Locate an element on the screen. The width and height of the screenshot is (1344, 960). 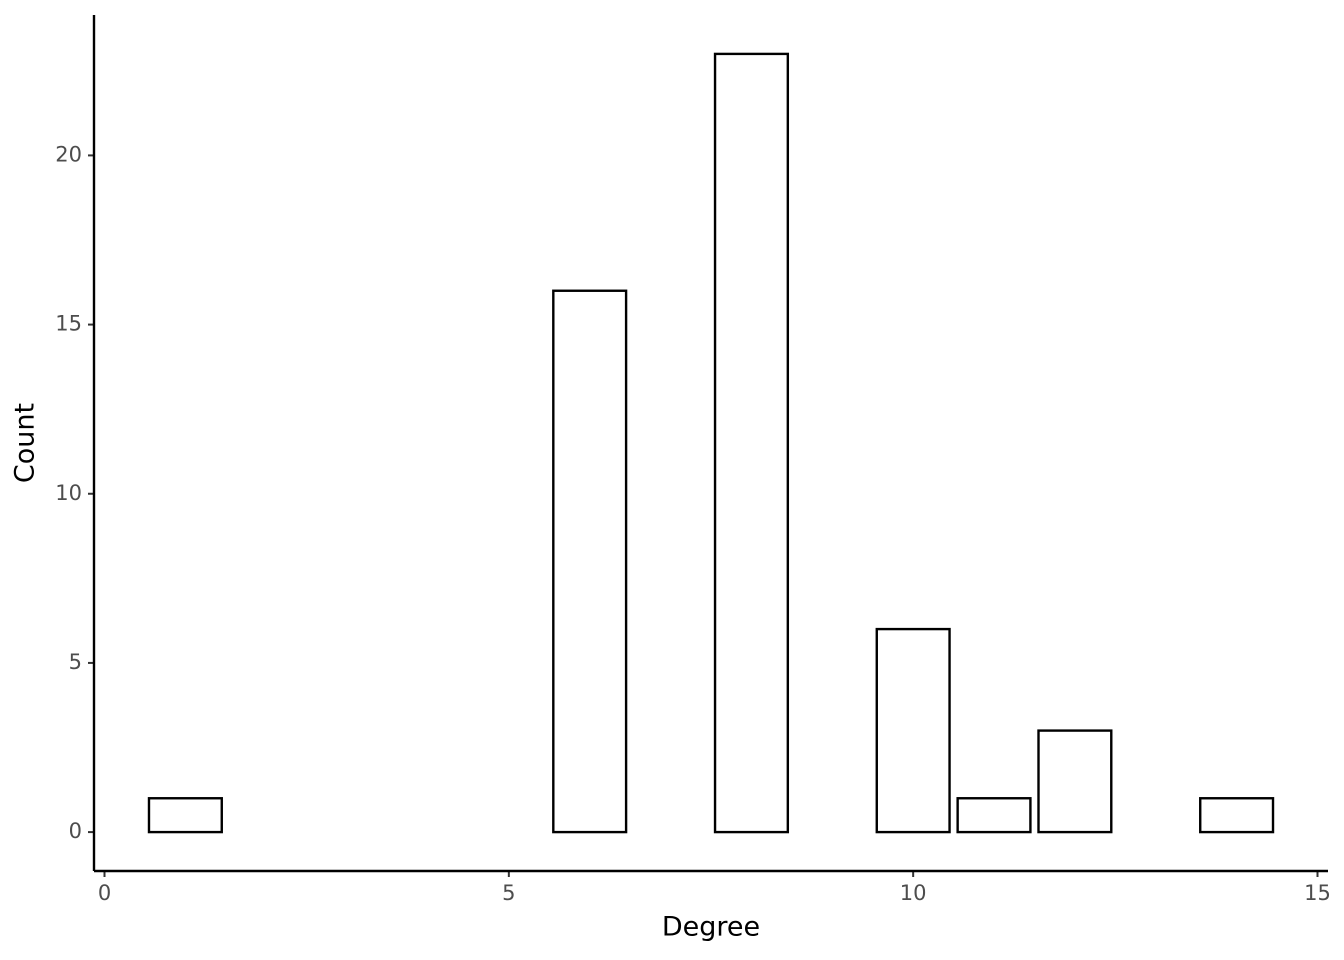
y-tick-label: 0 is located at coordinates (75, 831).